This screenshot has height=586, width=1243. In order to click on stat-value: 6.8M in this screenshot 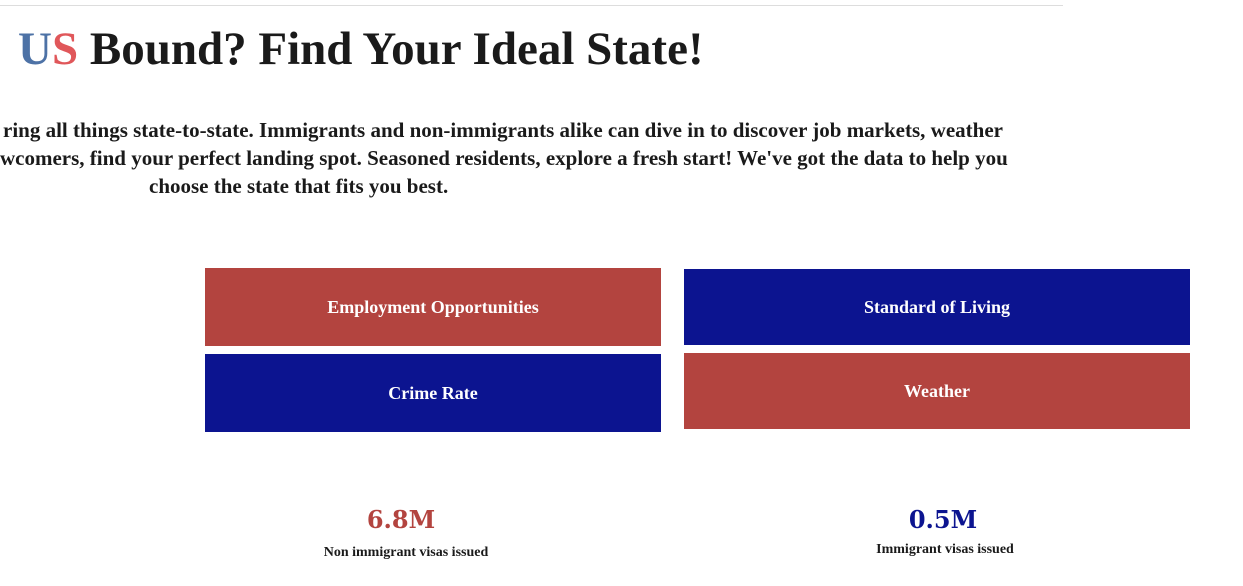, I will do `click(401, 519)`.